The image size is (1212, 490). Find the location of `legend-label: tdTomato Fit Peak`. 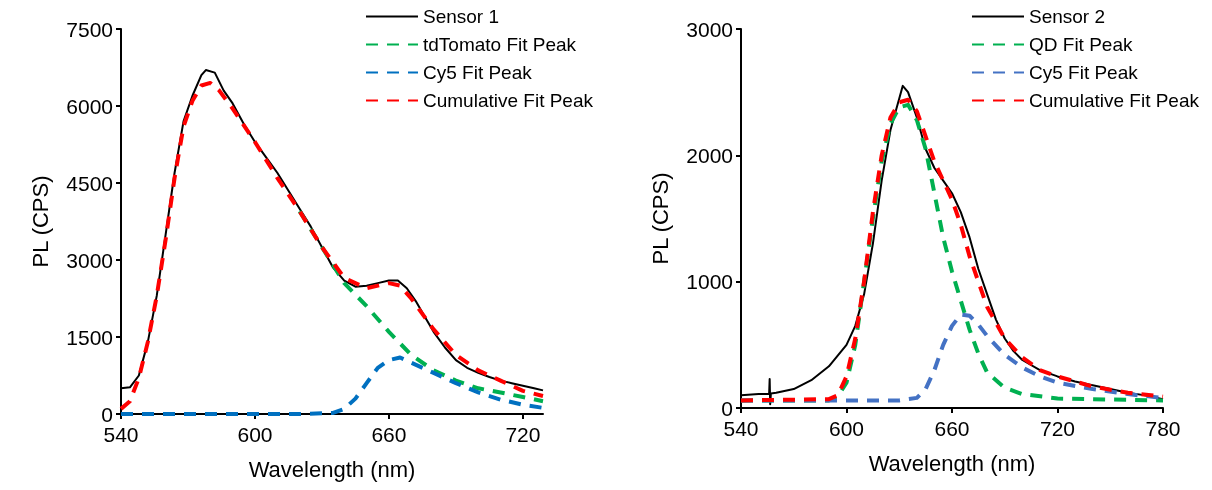

legend-label: tdTomato Fit Peak is located at coordinates (499, 44).